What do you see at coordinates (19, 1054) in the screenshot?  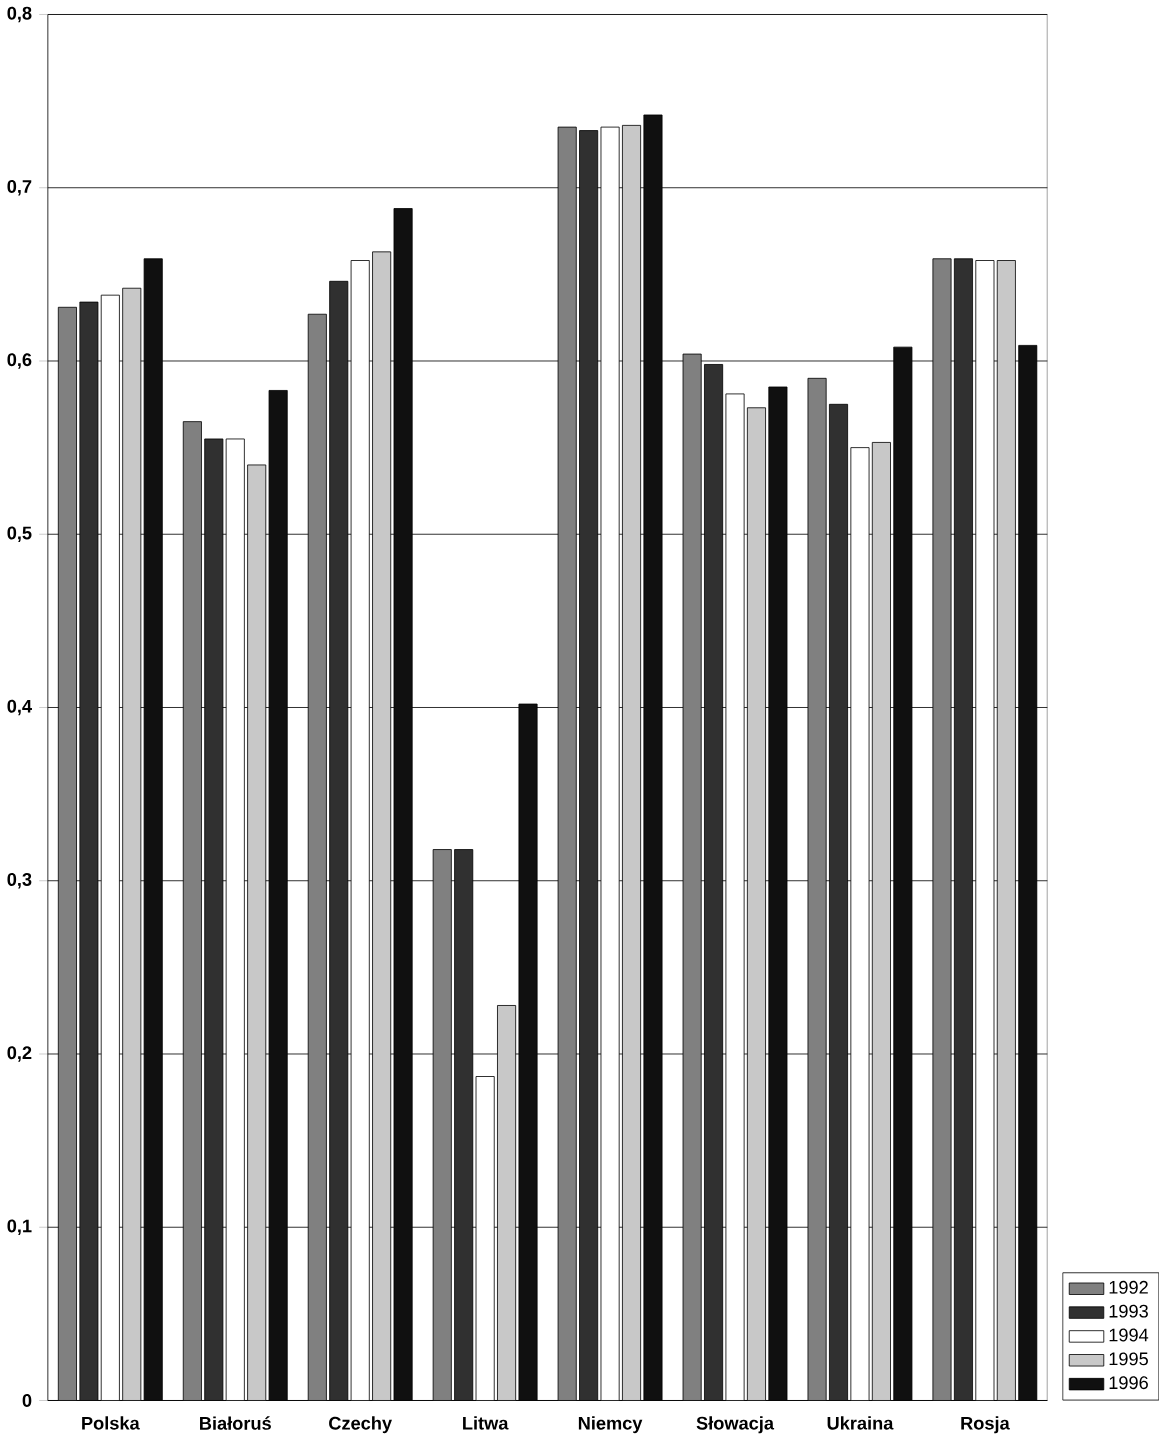 I see `y-tick-label: 0,2` at bounding box center [19, 1054].